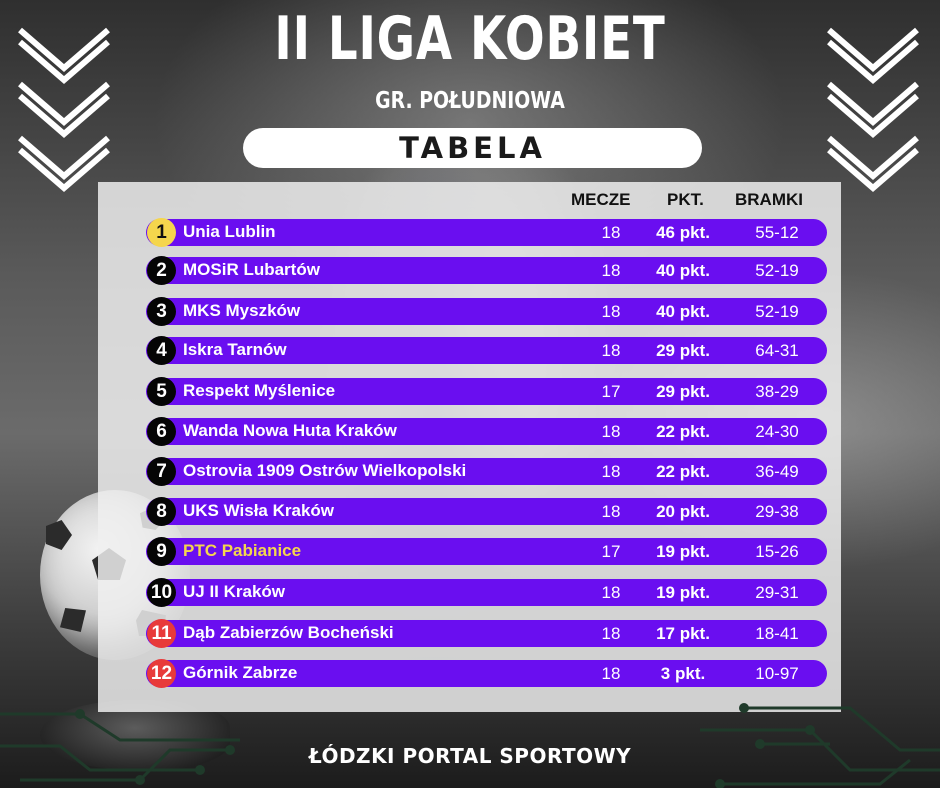  I want to click on goals-value: 55-12, so click(777, 232).